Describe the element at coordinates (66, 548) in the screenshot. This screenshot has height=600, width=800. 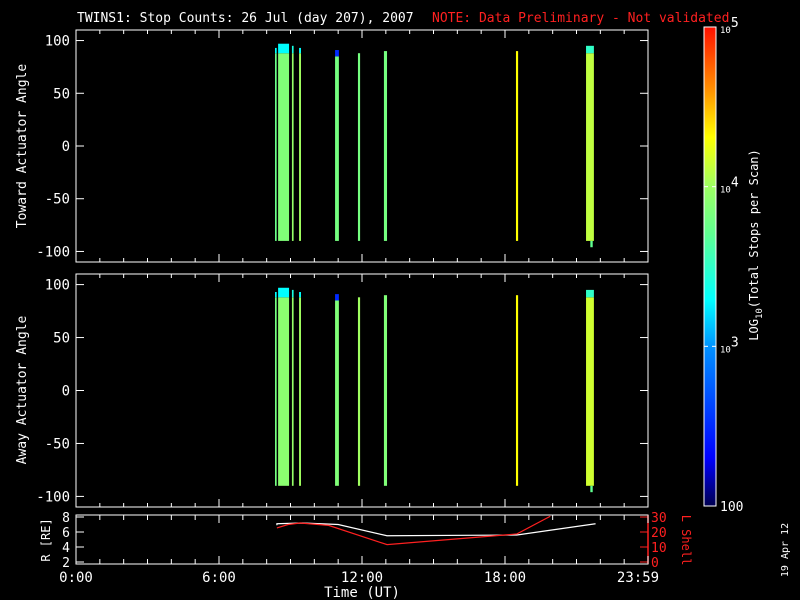
I see `y-tick-label: 4` at that location.